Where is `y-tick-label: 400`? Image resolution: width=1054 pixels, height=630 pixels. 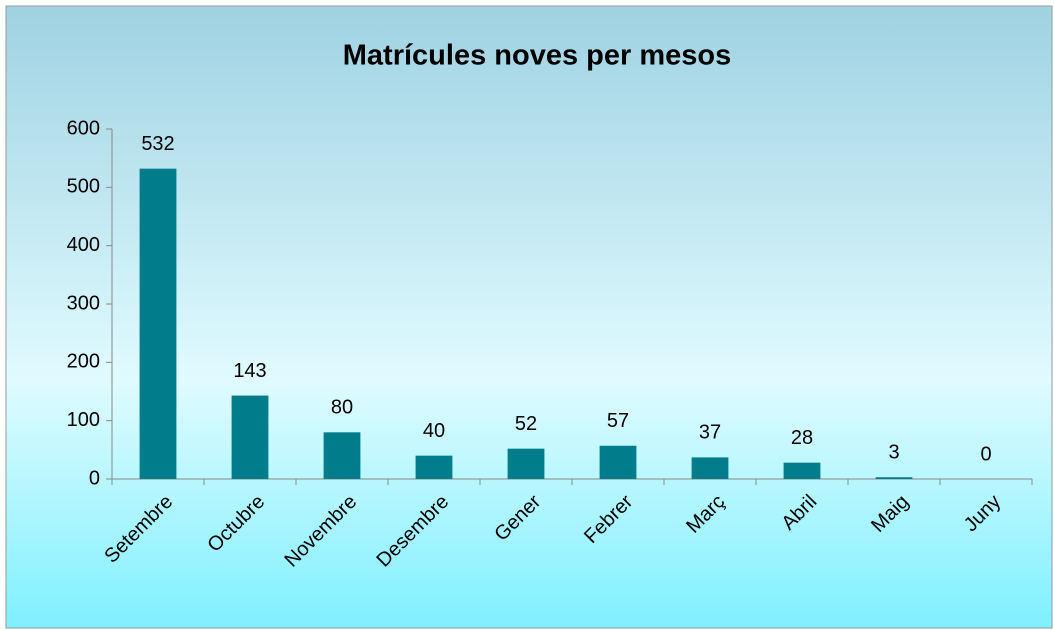 y-tick-label: 400 is located at coordinates (83, 245).